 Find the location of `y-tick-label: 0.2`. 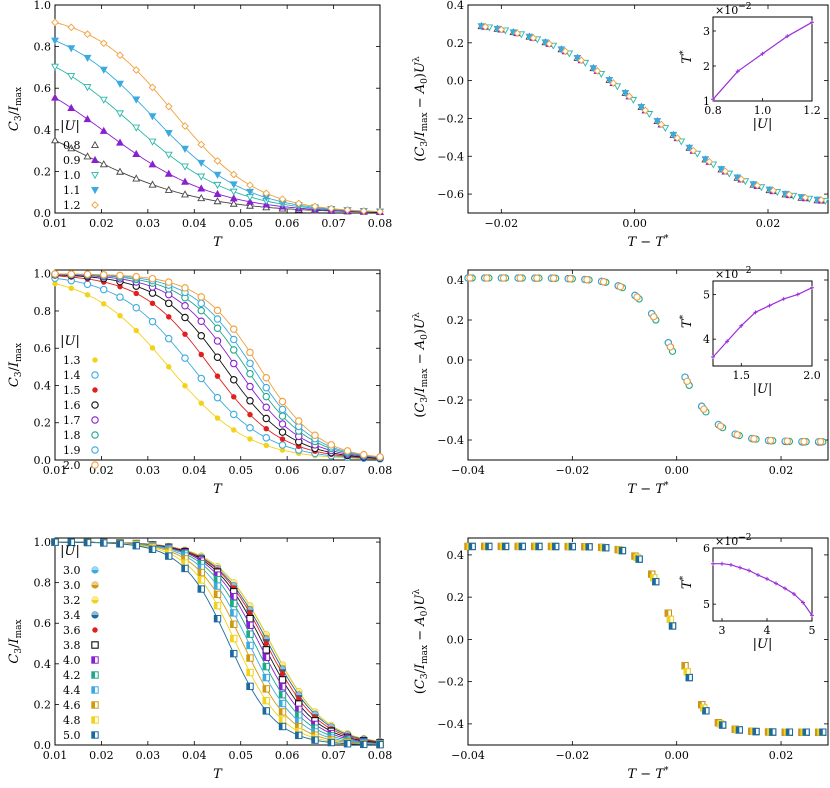

y-tick-label: 0.2 is located at coordinates (43, 704).